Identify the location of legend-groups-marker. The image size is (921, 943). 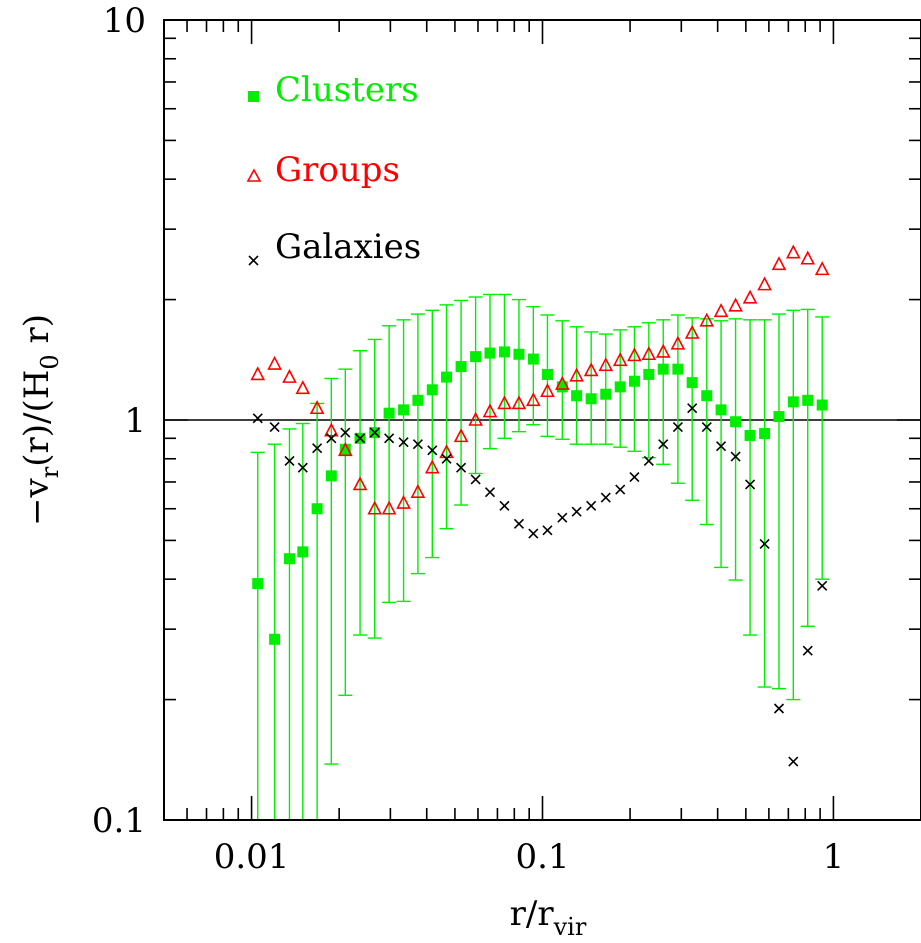
(254, 175).